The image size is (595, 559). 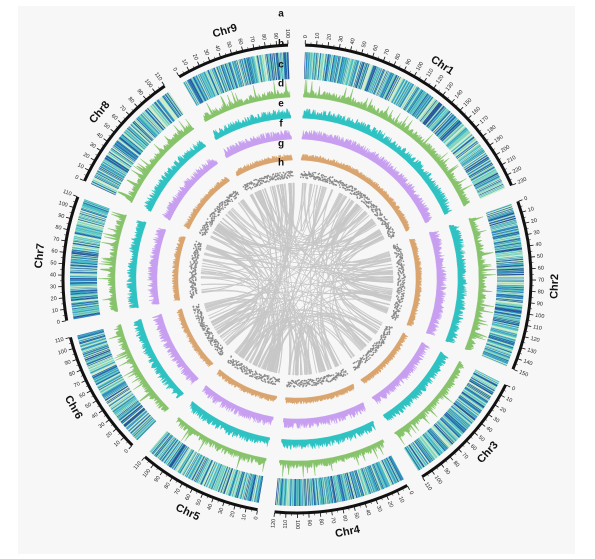 What do you see at coordinates (401, 500) in the screenshot?
I see `chr4-tick-label-10: 10` at bounding box center [401, 500].